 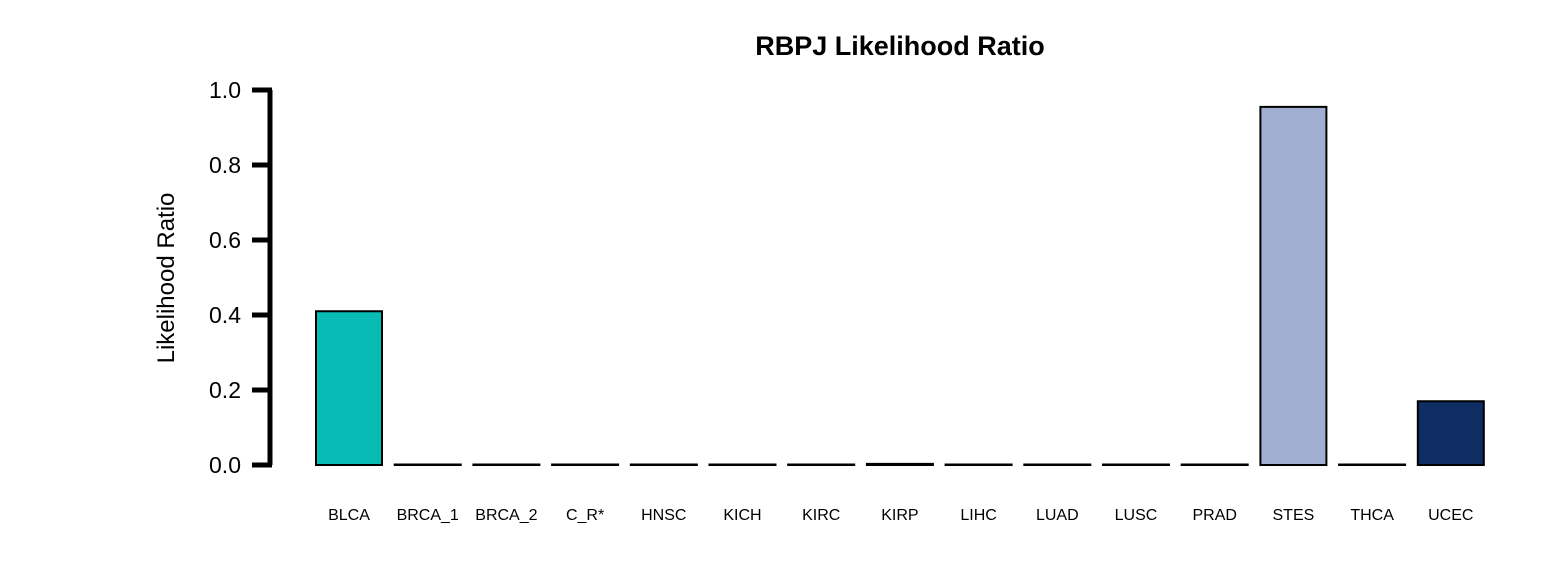 I want to click on bar-kich, so click(x=742, y=464).